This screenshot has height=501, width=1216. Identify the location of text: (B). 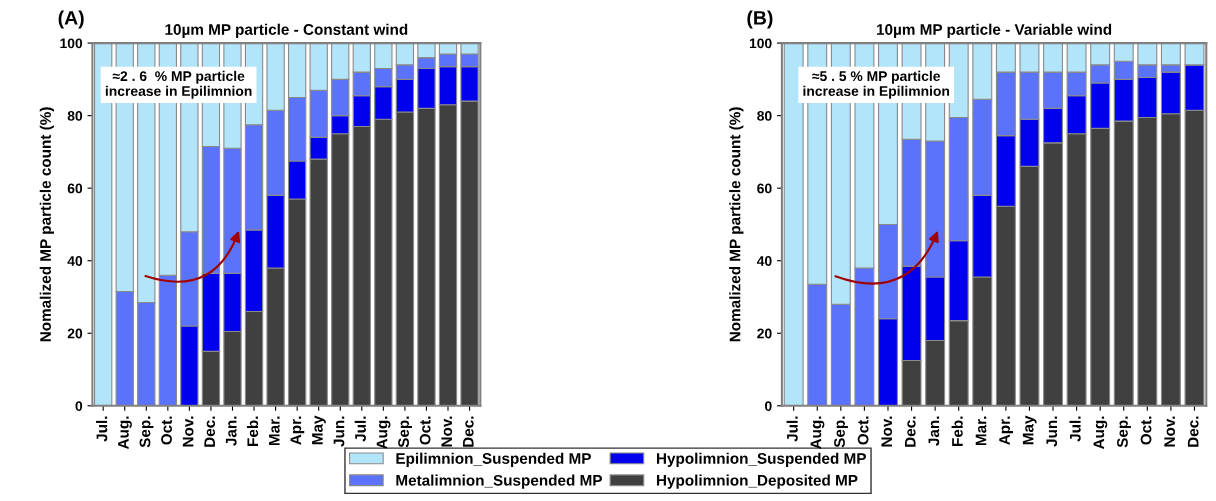
(760, 19).